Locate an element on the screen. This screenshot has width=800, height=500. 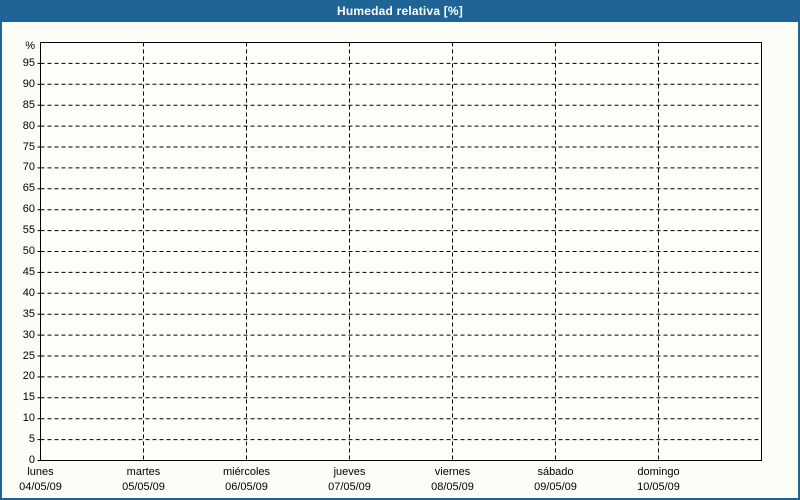
x-day-label: sábado 09/05/09 is located at coordinates (555, 480).